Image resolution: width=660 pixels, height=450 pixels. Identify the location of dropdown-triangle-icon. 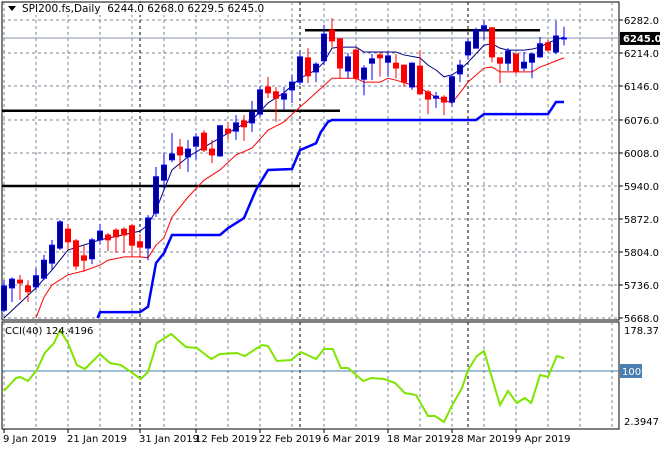
(12, 8).